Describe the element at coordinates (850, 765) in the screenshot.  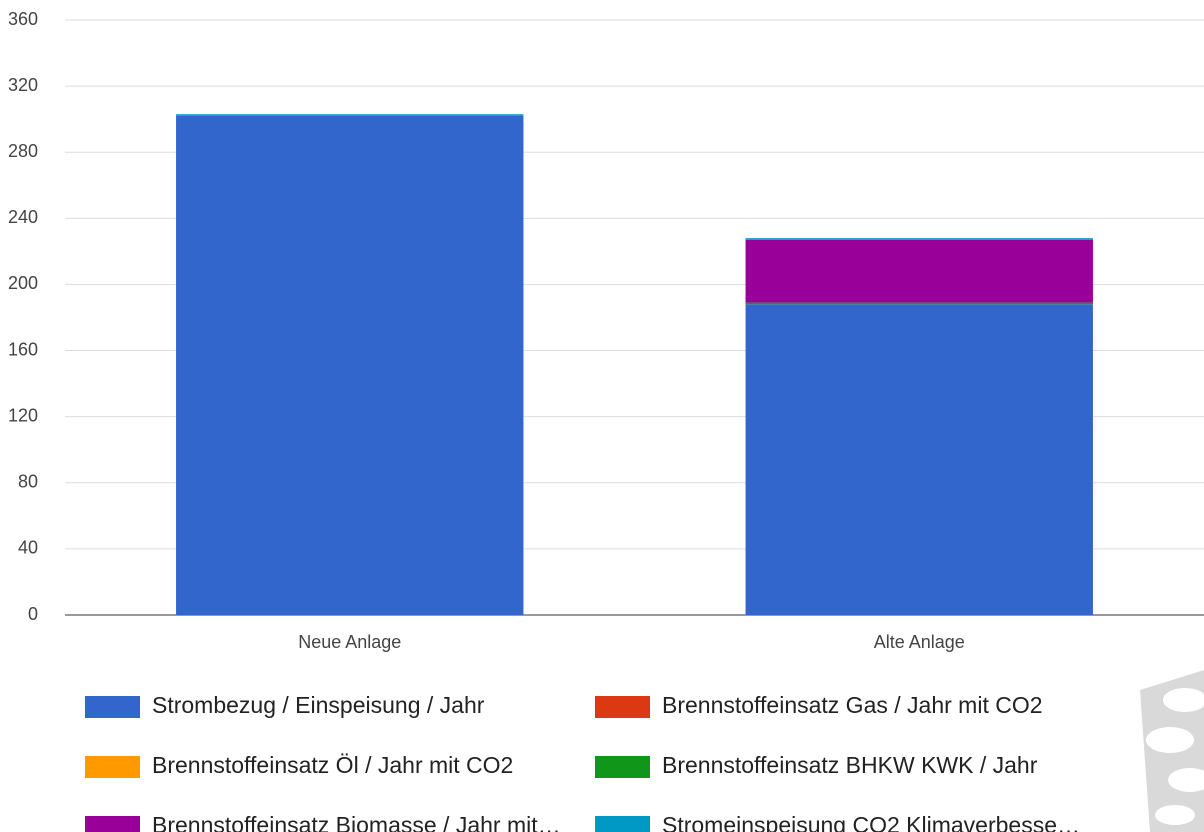
I see `legend-label: Brennstoffeinsatz BHKW KWK / Jahr` at that location.